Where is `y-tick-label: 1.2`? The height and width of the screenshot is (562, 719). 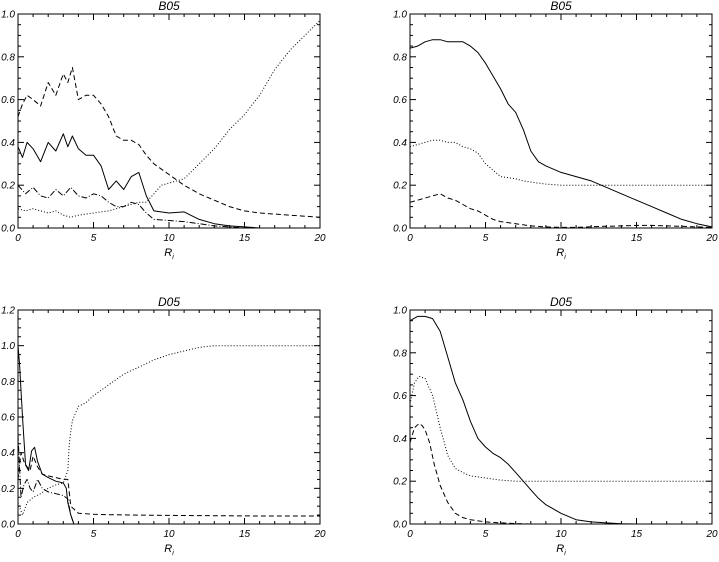 y-tick-label: 1.2 is located at coordinates (8, 311).